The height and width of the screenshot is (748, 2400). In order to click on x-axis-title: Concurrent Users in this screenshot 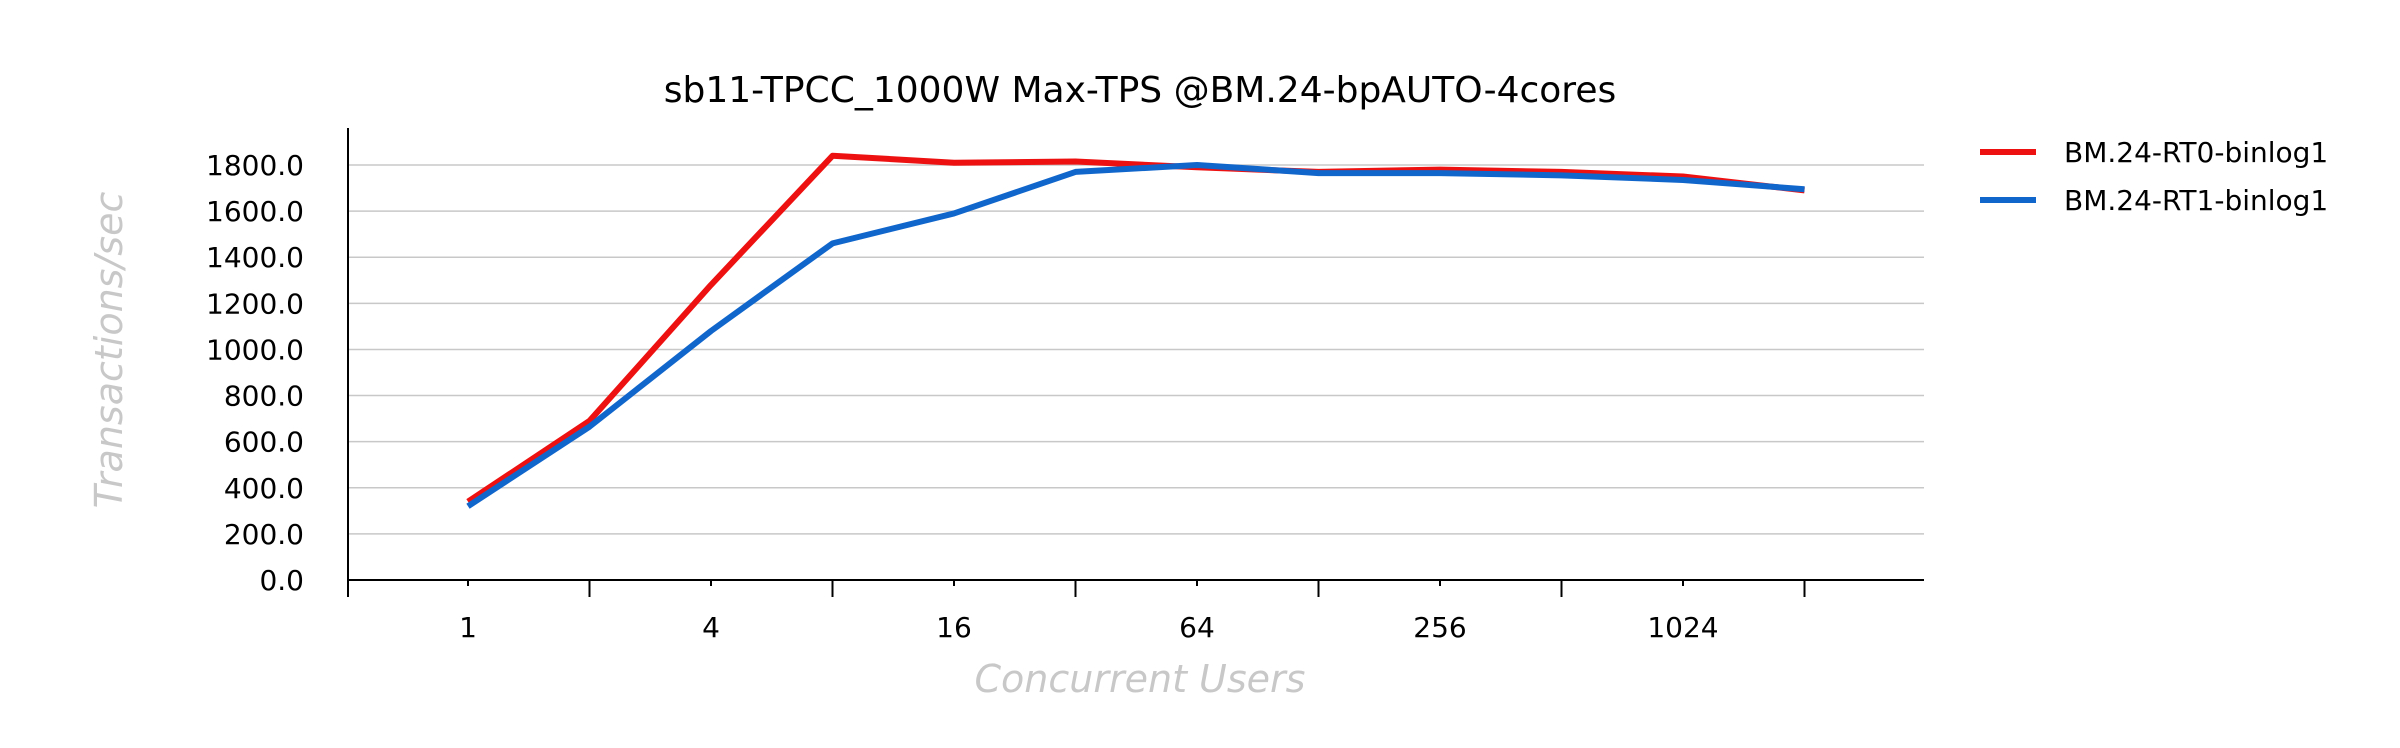, I will do `click(1140, 679)`.